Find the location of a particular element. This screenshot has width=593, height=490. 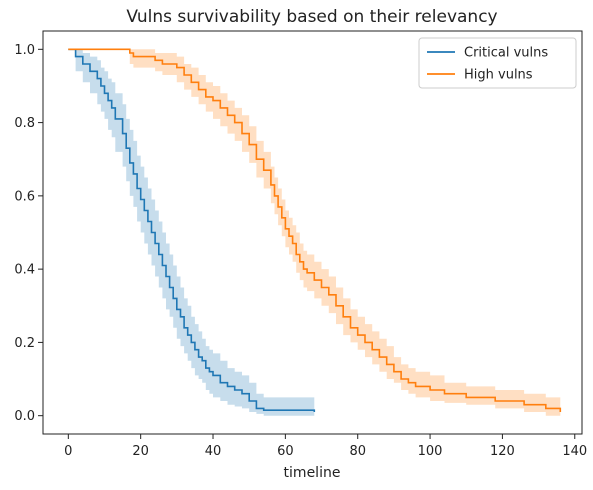

x-tick-label: 40 is located at coordinates (213, 451).